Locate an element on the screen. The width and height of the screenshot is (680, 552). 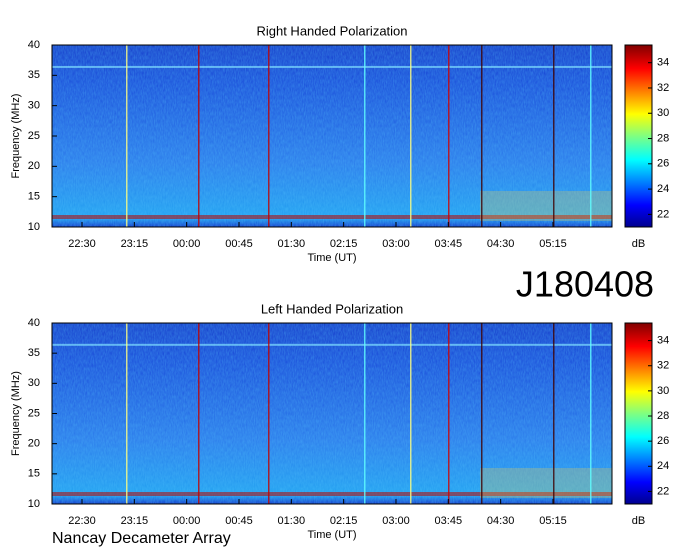
instrument-name: Nancay Decameter Array is located at coordinates (141, 538).